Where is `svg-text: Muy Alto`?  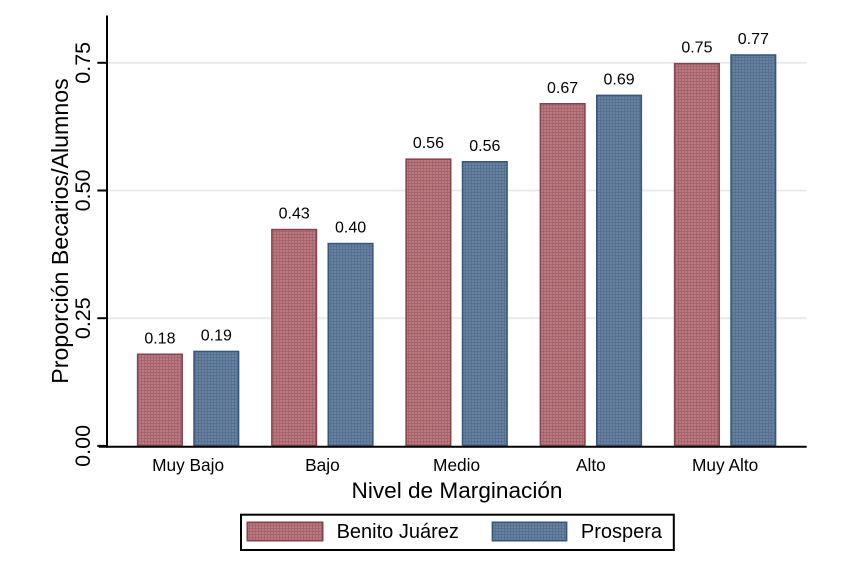 svg-text: Muy Alto is located at coordinates (725, 465).